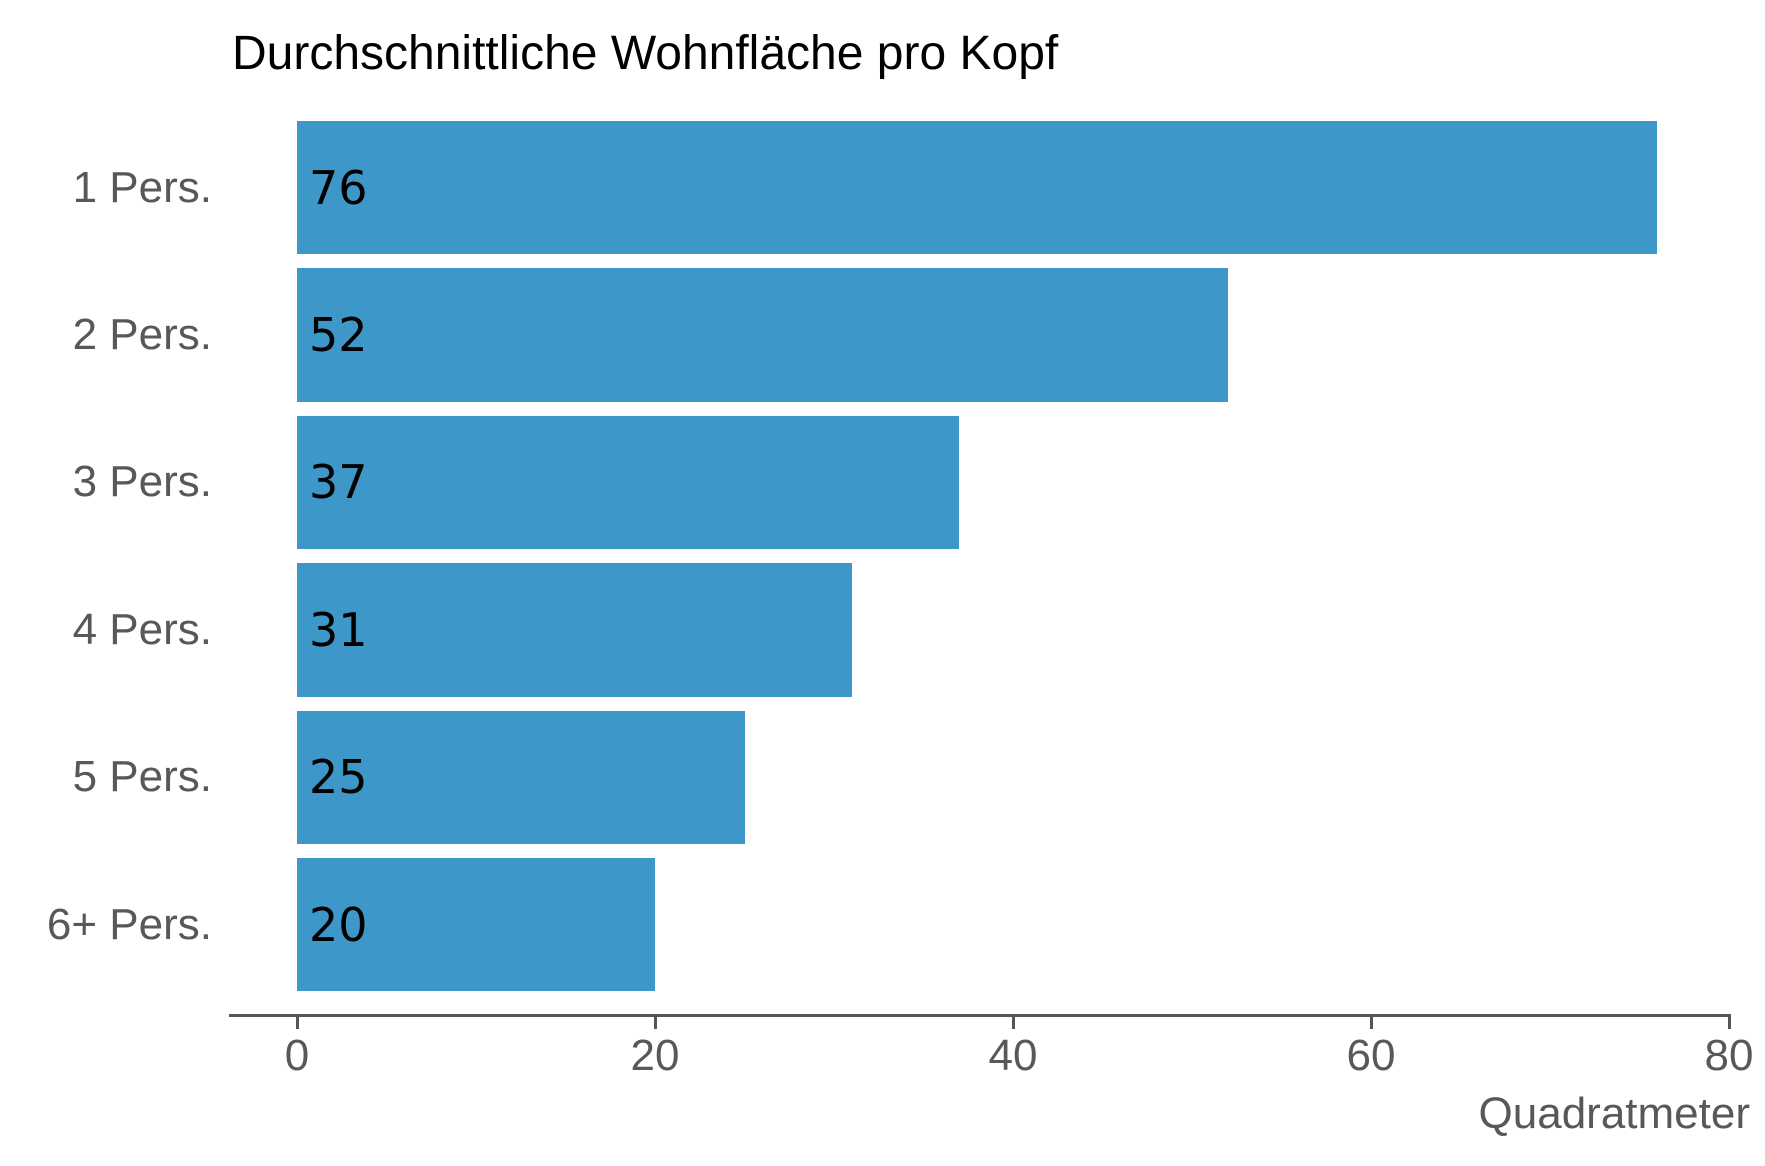  Describe the element at coordinates (142, 335) in the screenshot. I see `category-label: 2 Pers.` at that location.